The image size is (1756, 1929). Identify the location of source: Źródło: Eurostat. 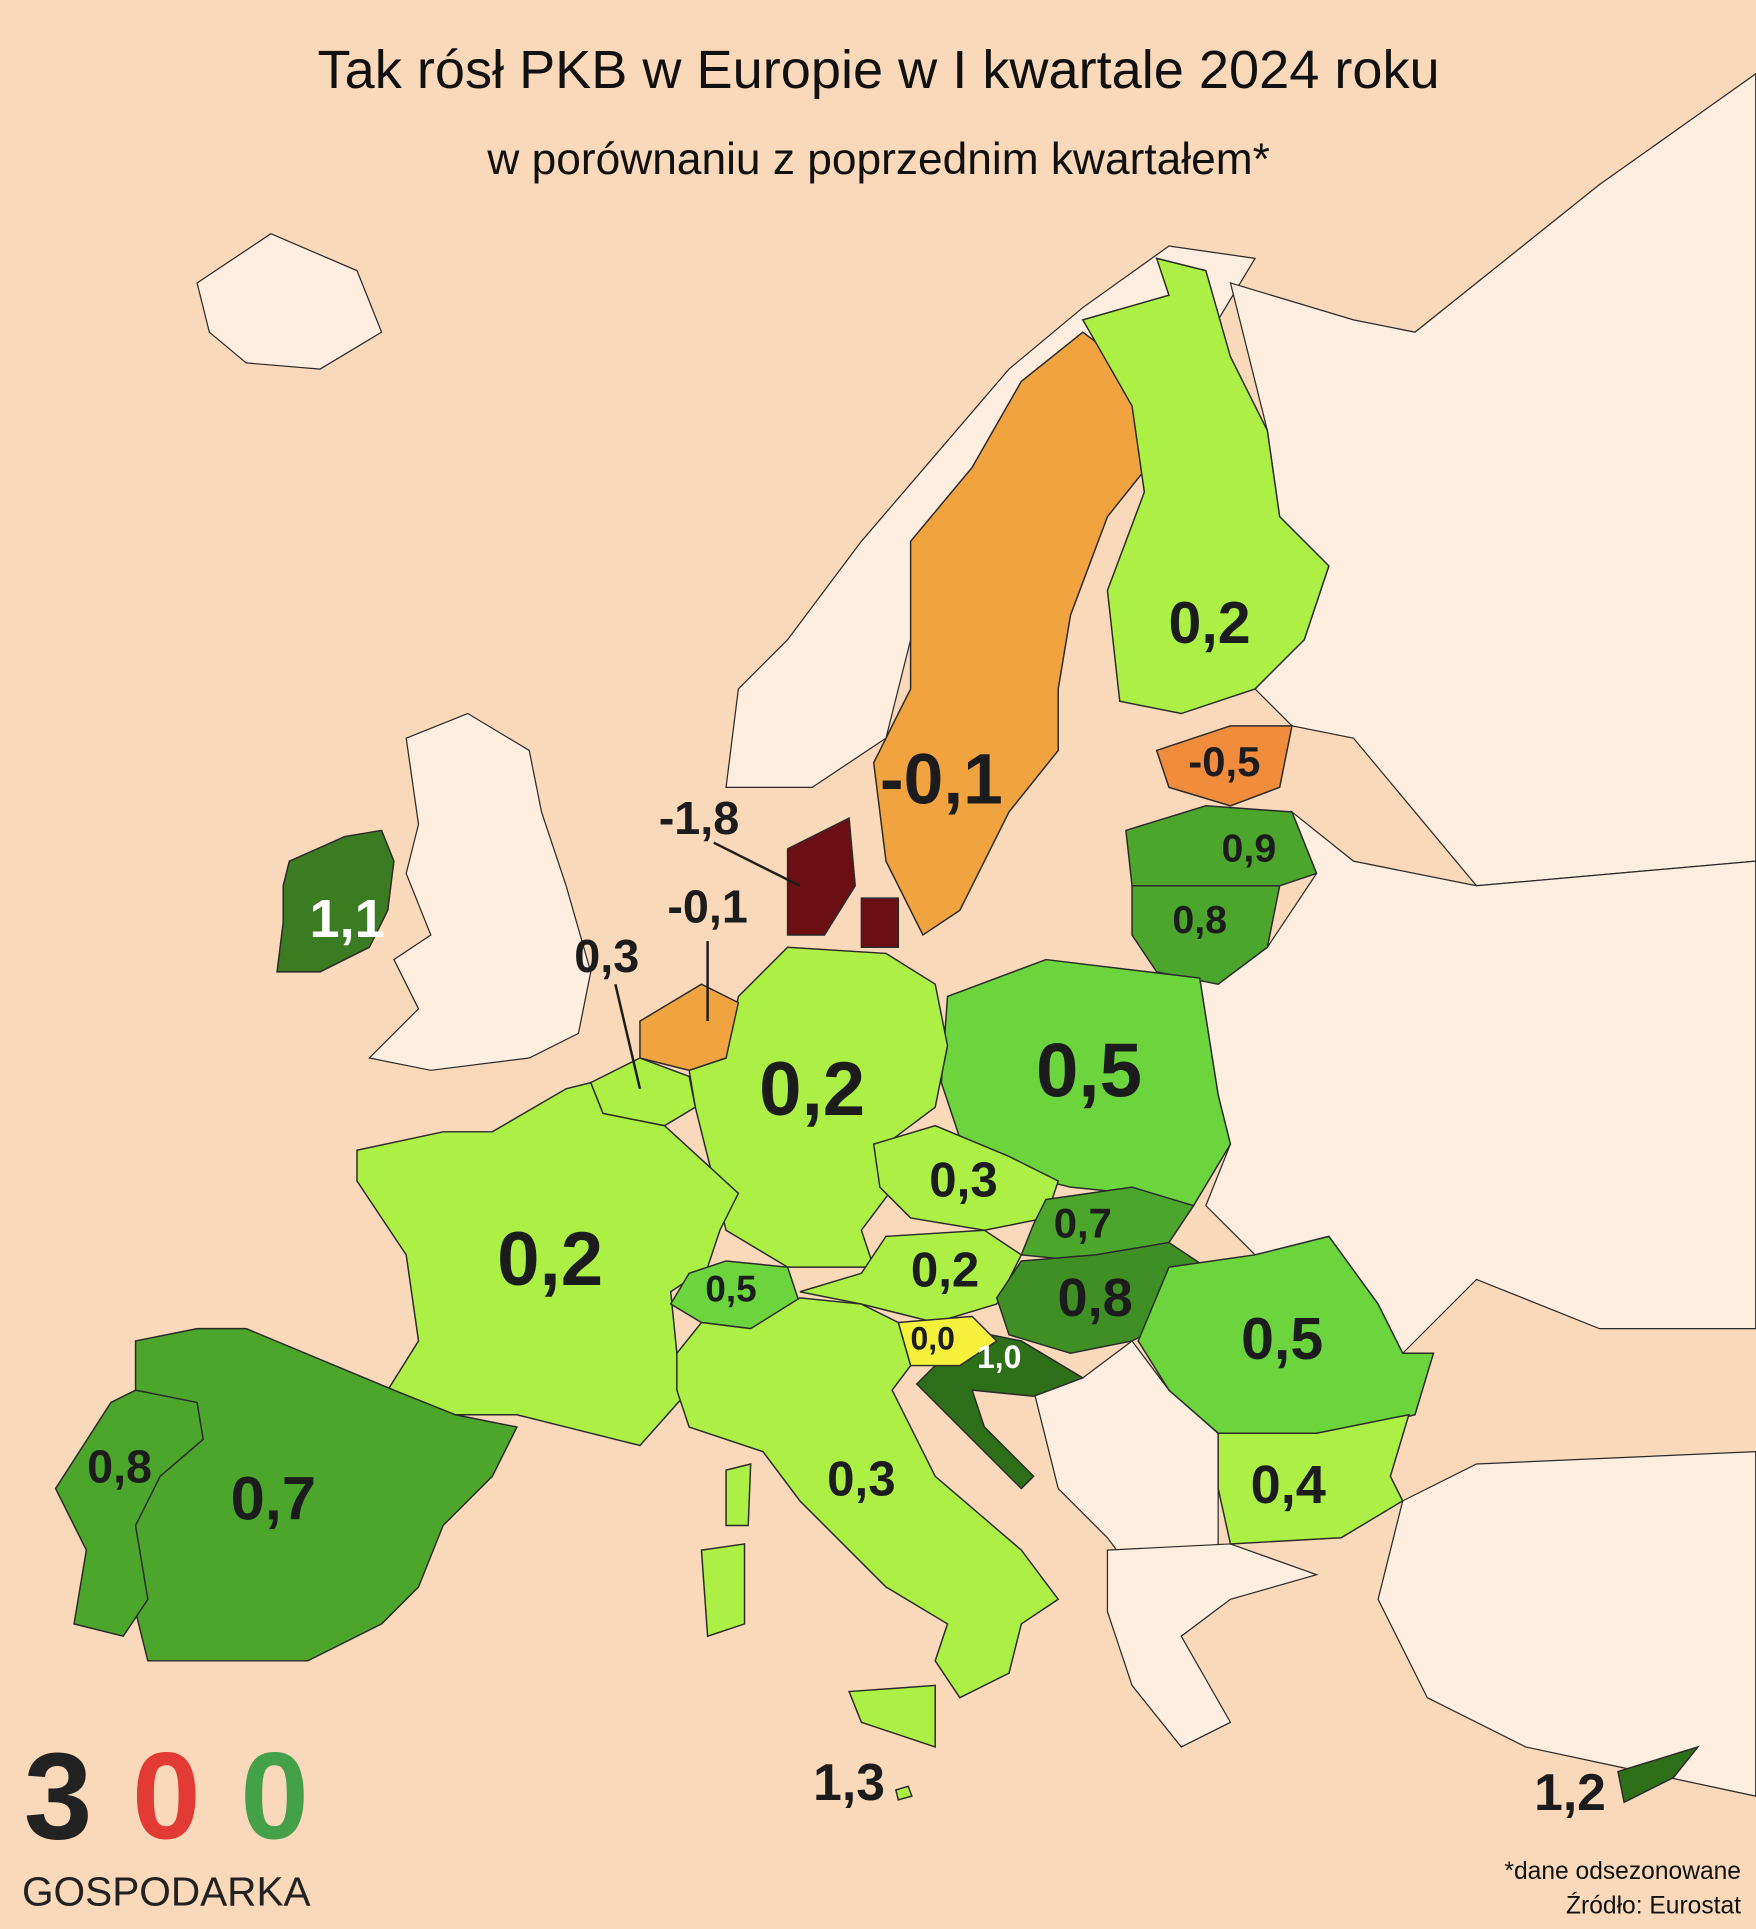
(1653, 1905).